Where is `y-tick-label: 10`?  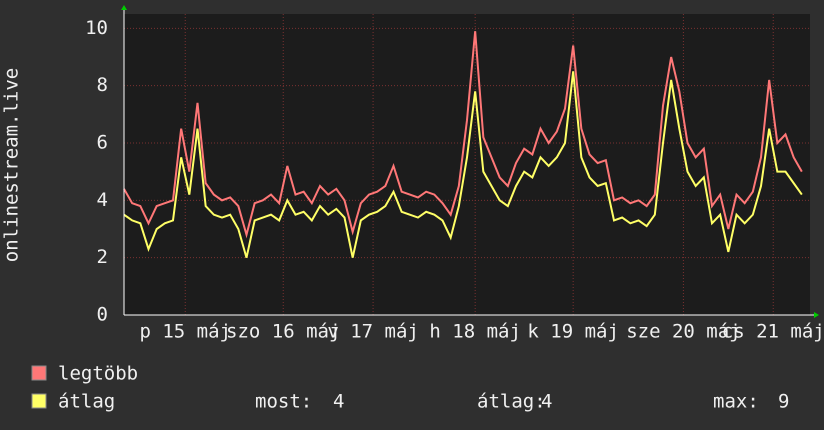 y-tick-label: 10 is located at coordinates (96, 28).